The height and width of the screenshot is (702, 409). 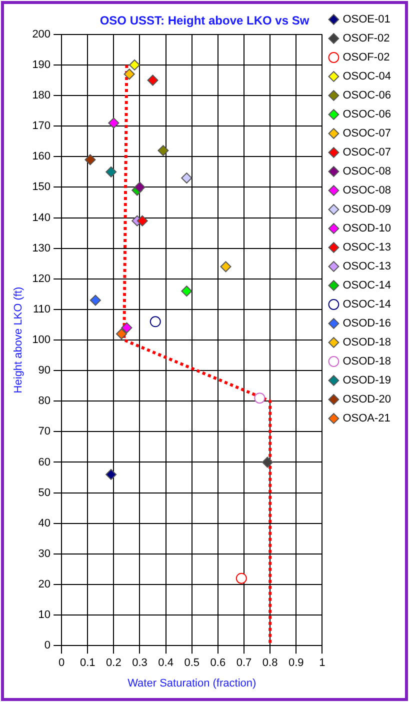 I want to click on x-tick-label: 0.4, so click(x=166, y=663).